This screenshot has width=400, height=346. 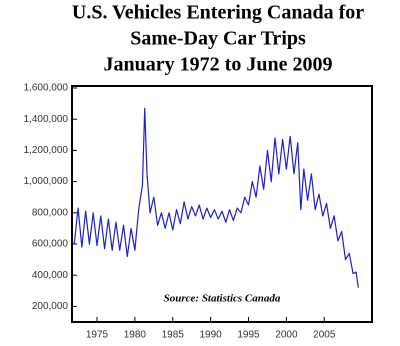 I want to click on x-tick-label: 1990, so click(x=211, y=335).